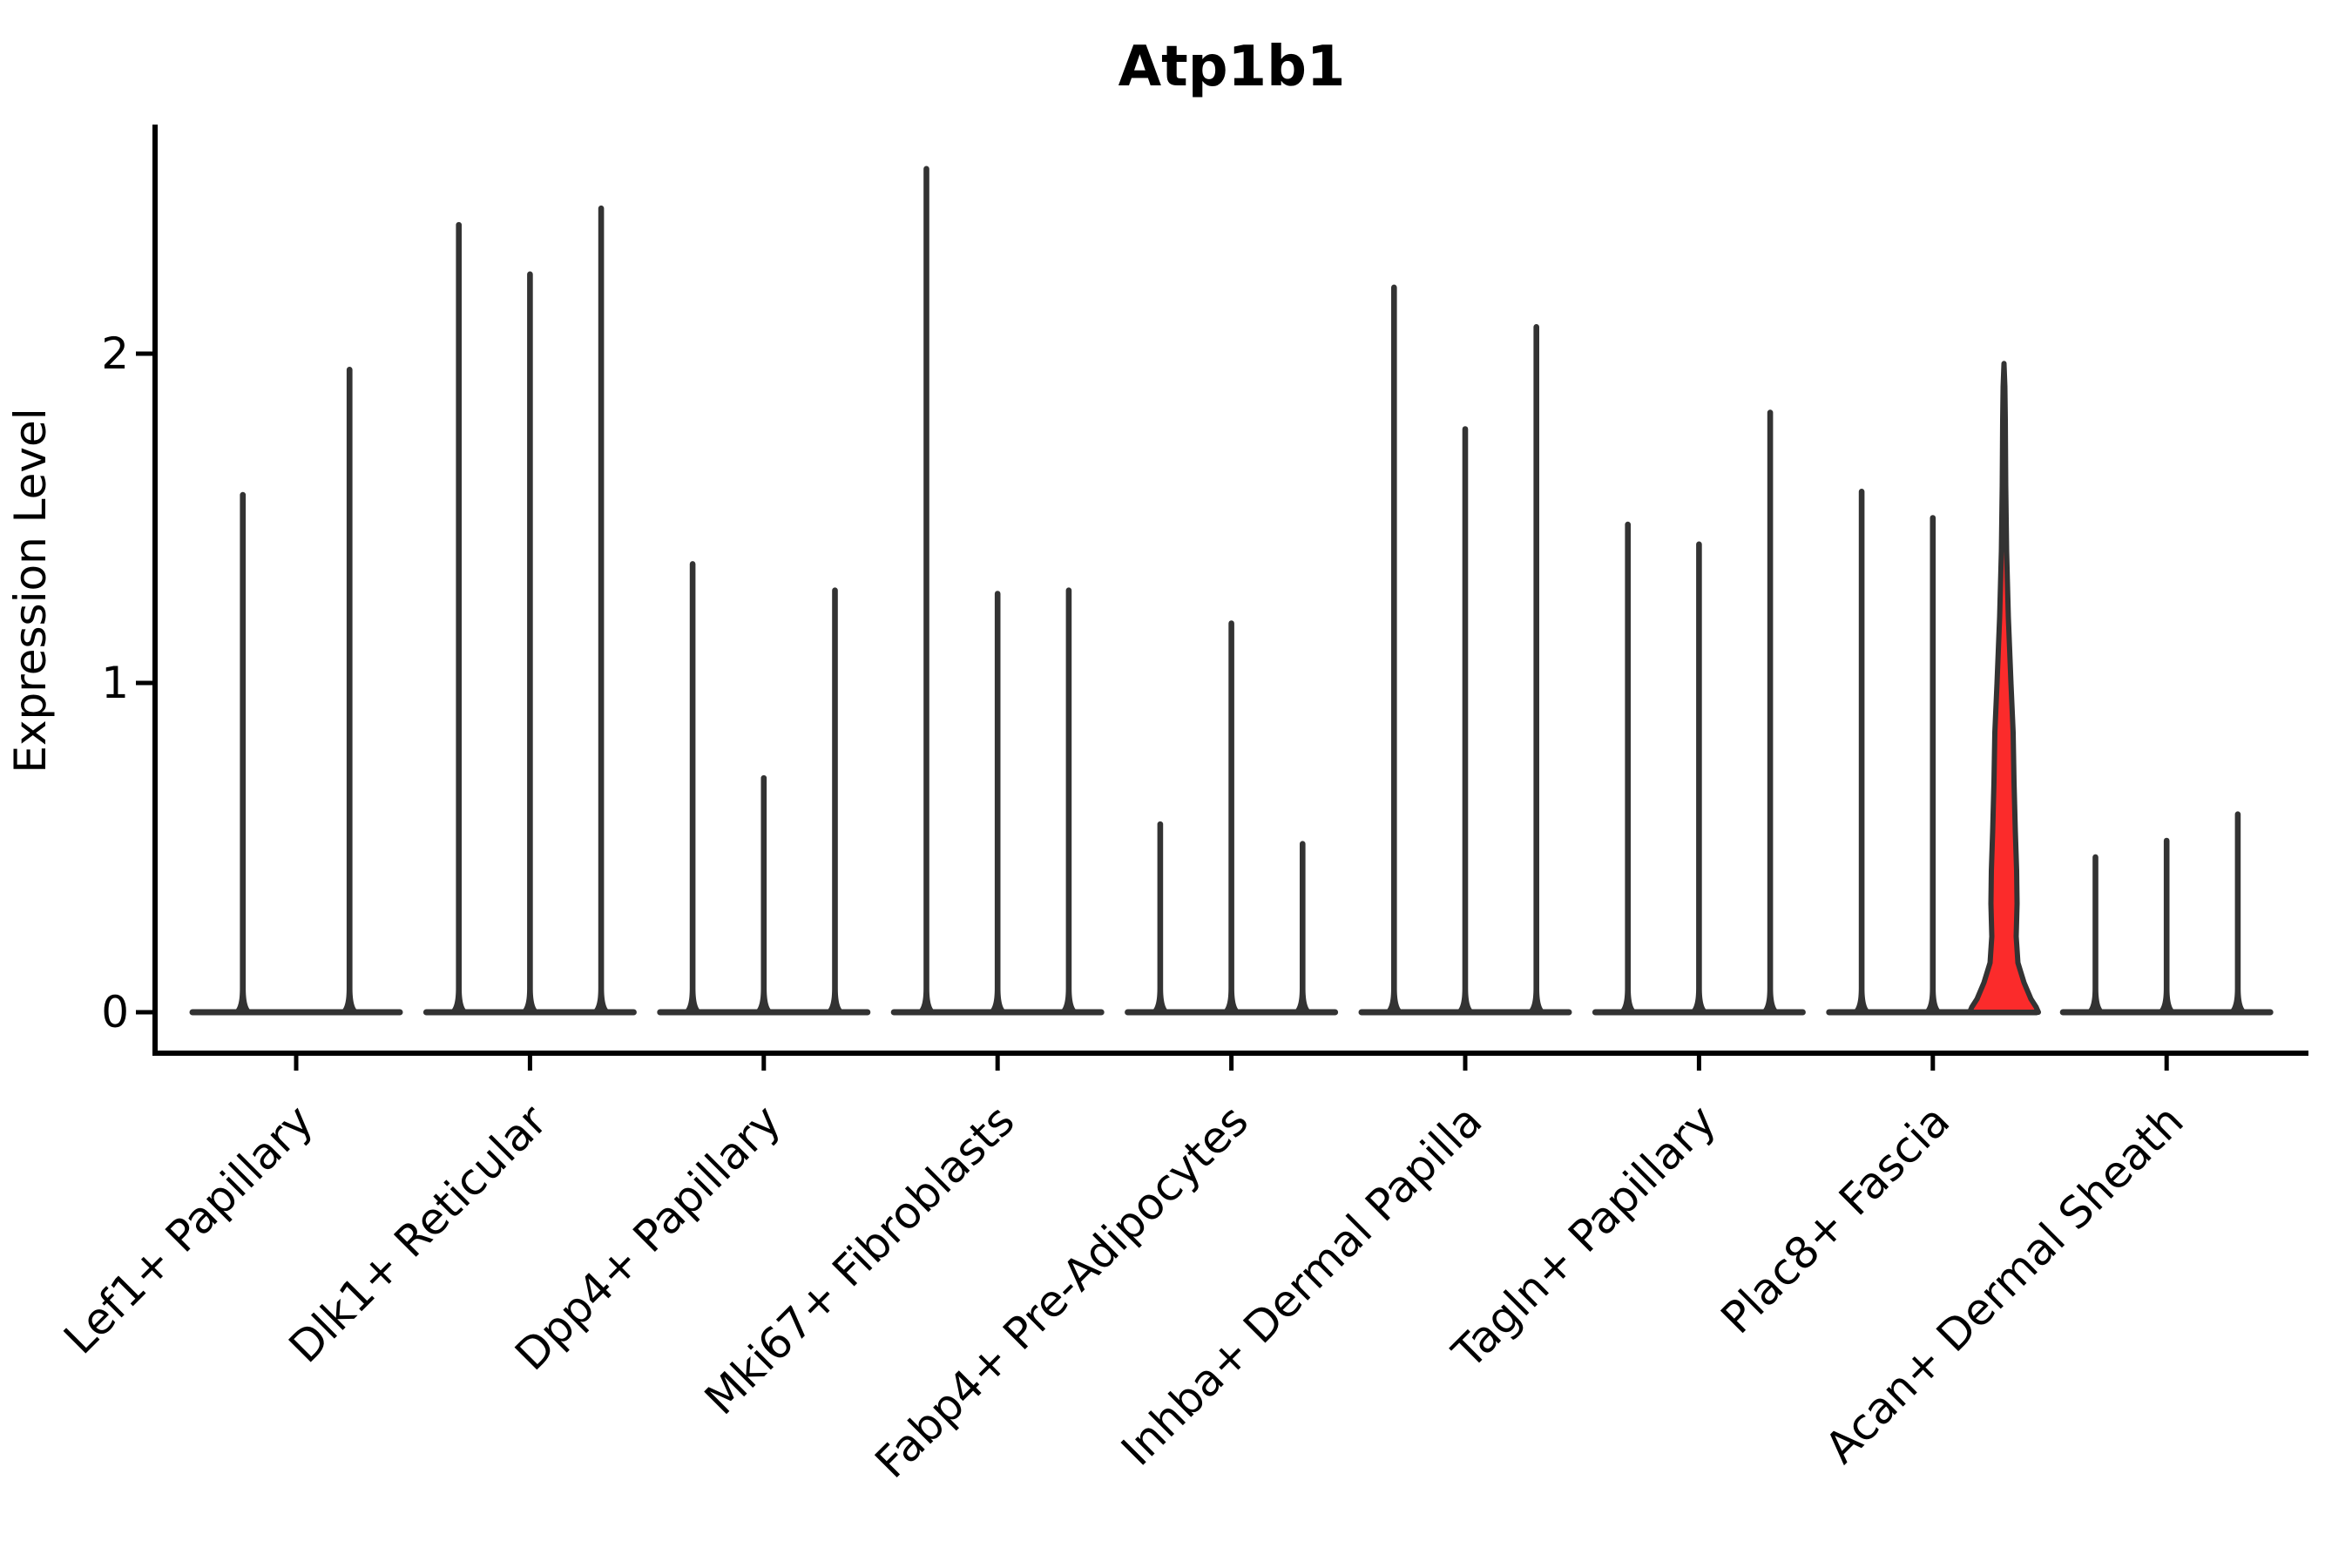 The height and width of the screenshot is (1568, 2352). What do you see at coordinates (115, 683) in the screenshot?
I see `y-tick-label: 1` at bounding box center [115, 683].